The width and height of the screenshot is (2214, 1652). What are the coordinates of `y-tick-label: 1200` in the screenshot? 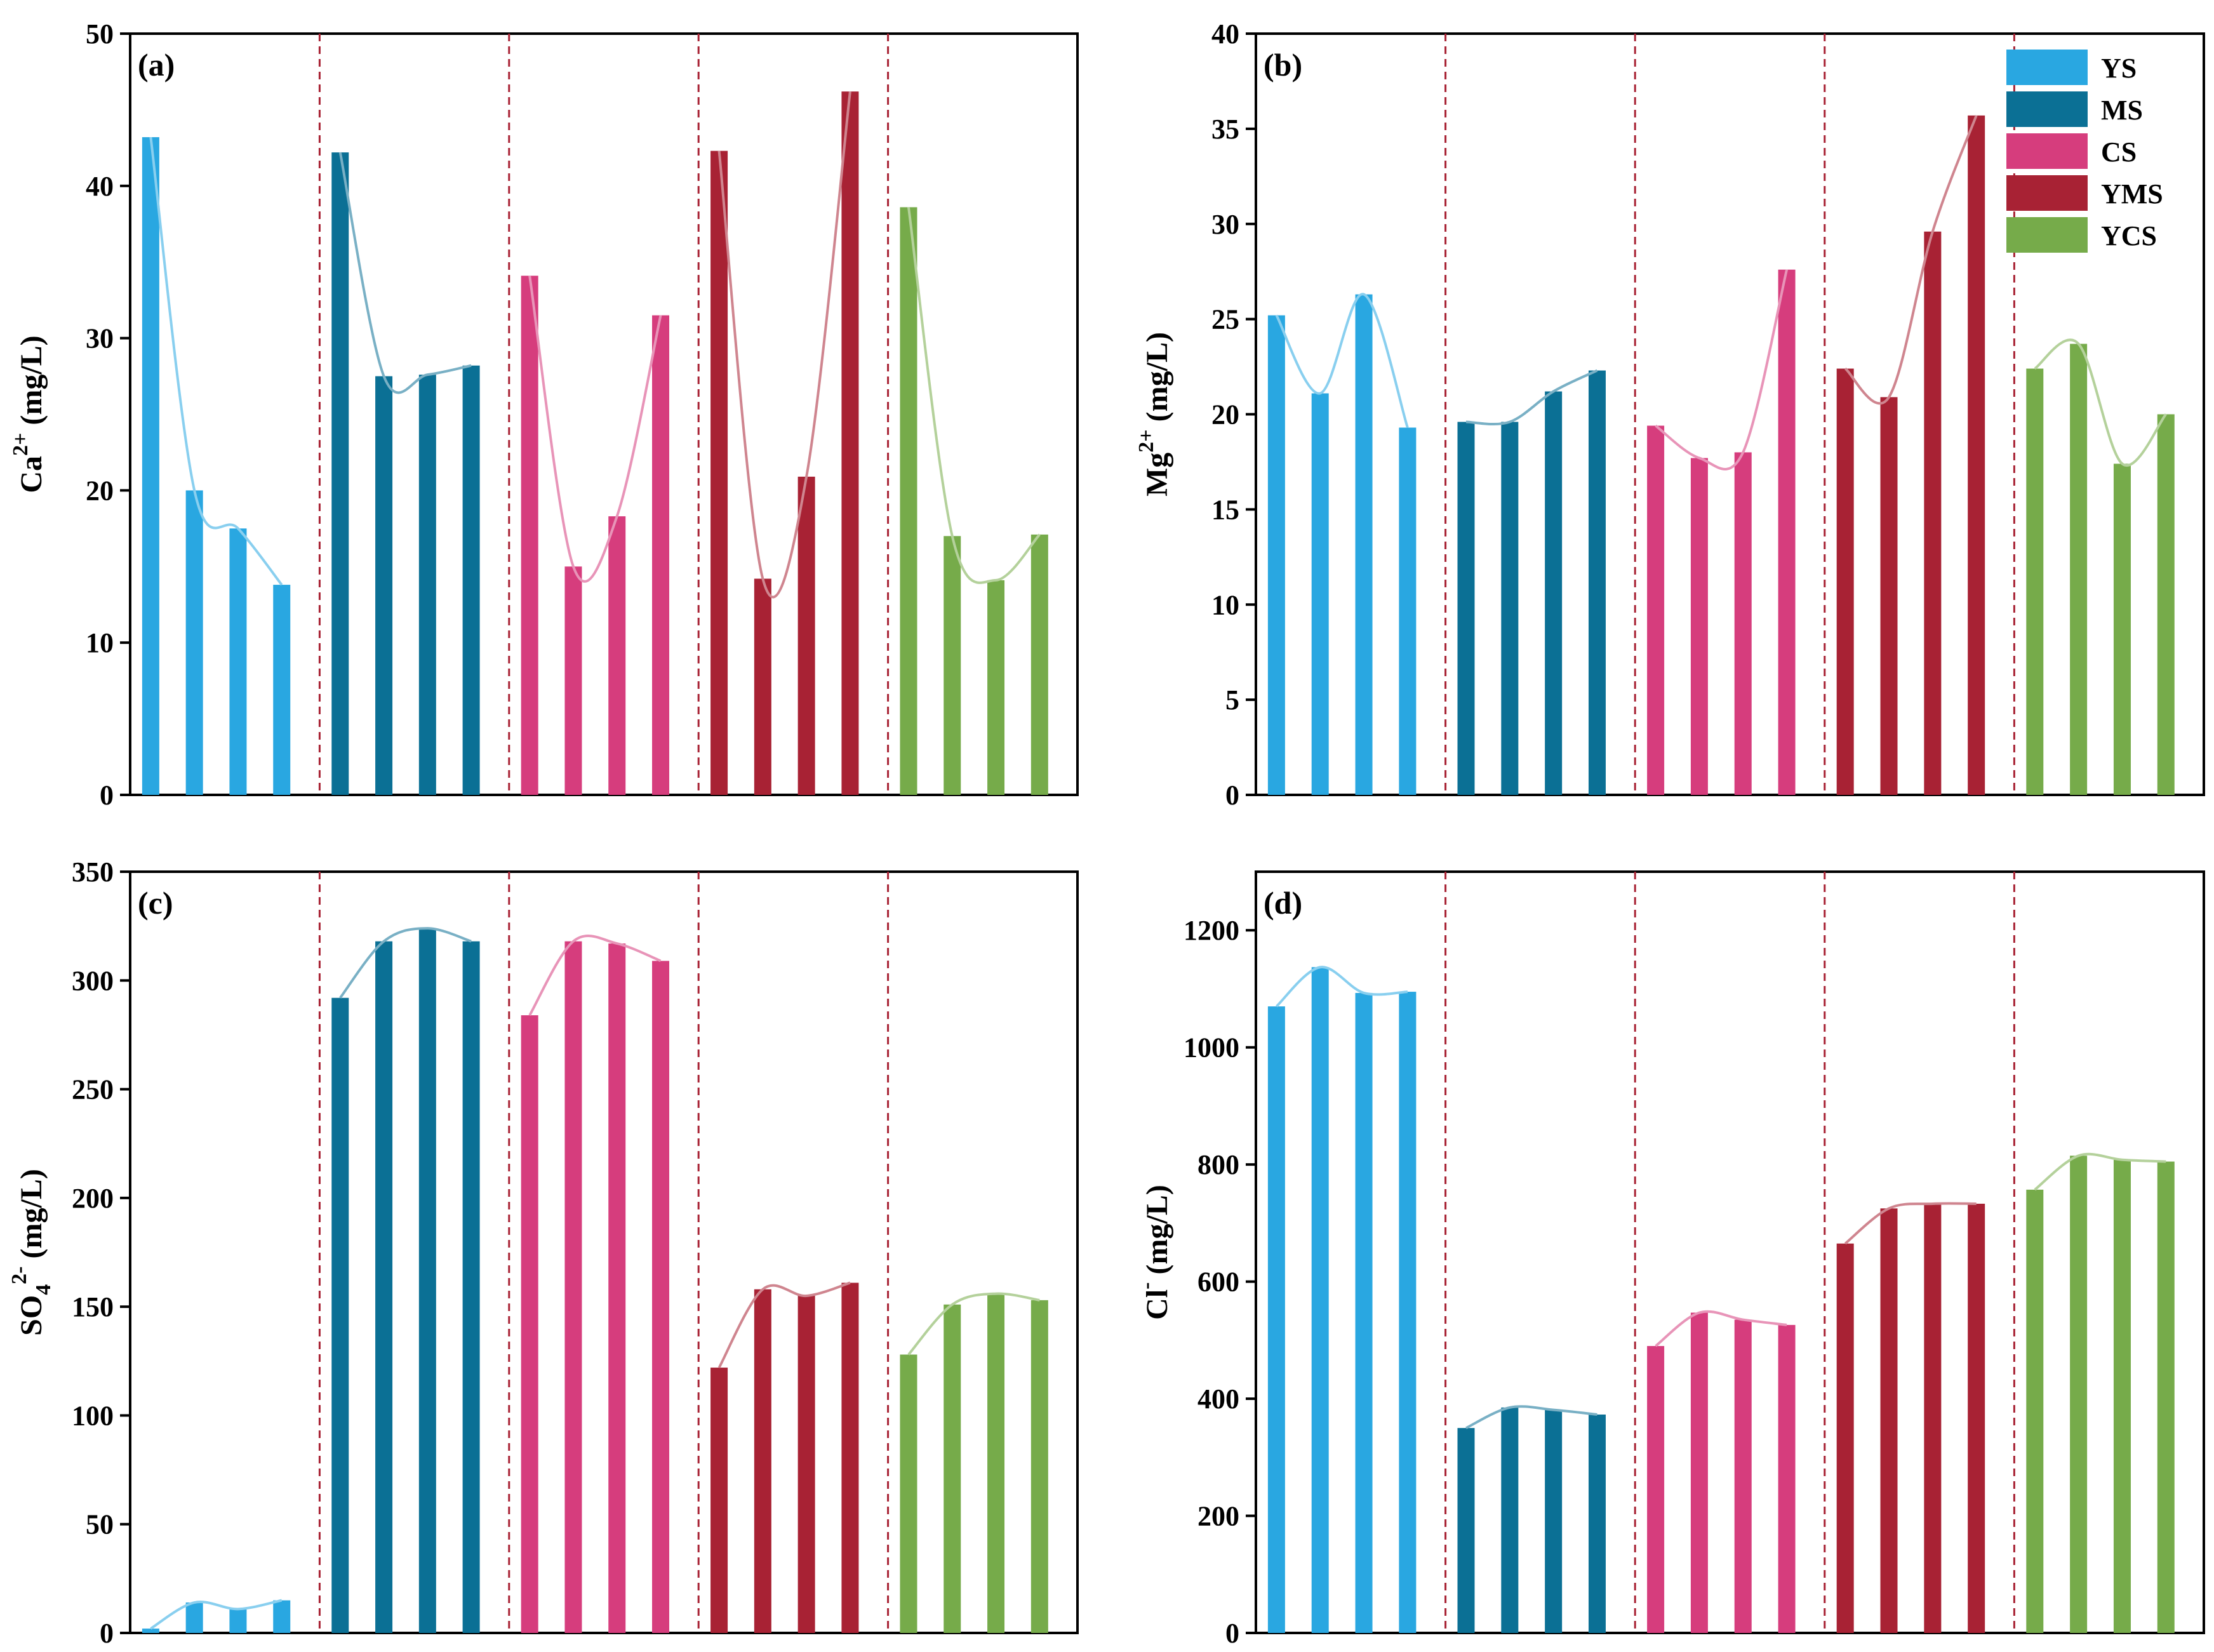 It's located at (1211, 930).